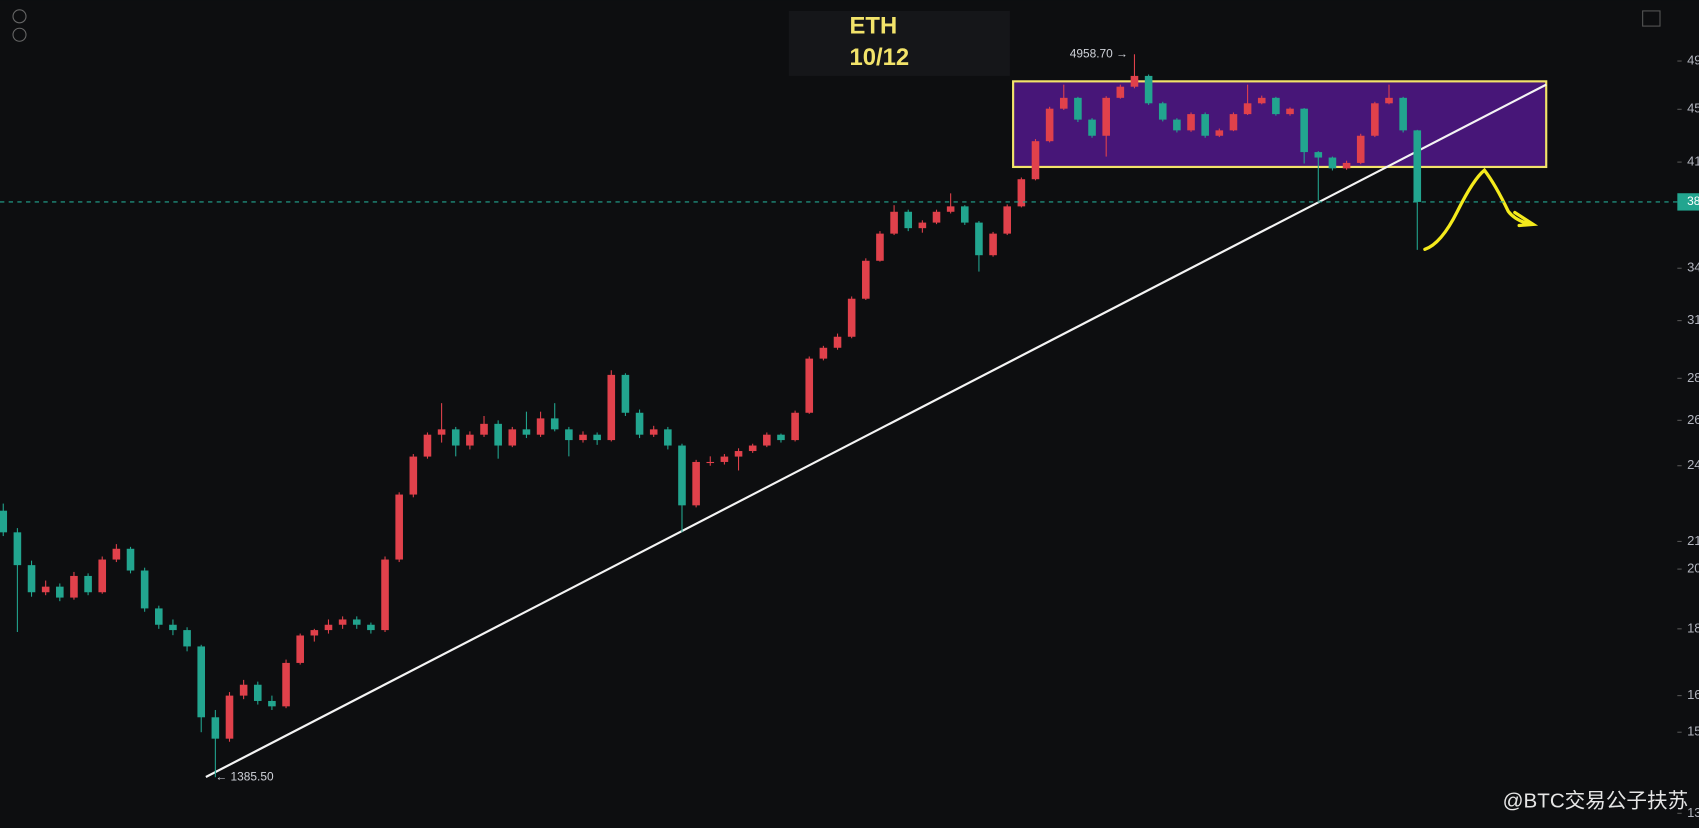 This screenshot has height=828, width=1699. What do you see at coordinates (1693, 812) in the screenshot?
I see `y-tick-label: 13` at bounding box center [1693, 812].